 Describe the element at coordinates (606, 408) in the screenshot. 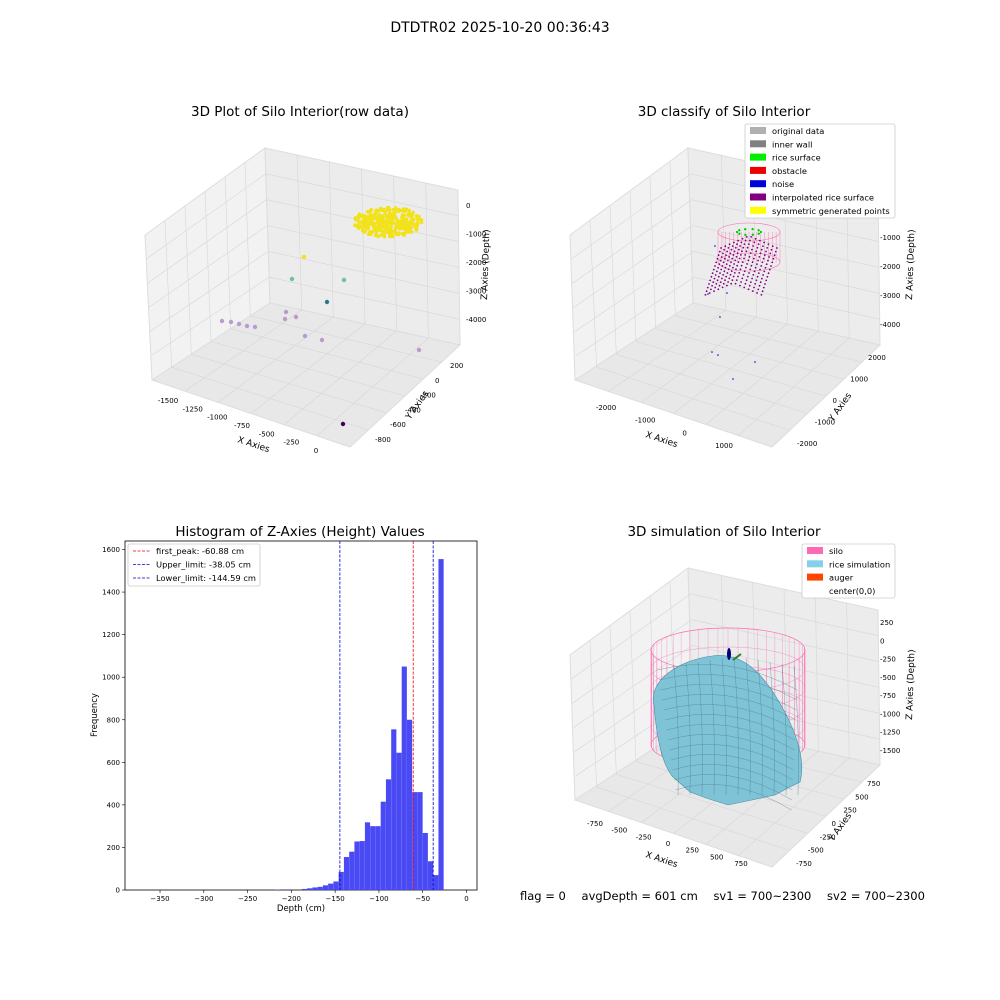

I see `x-tick: -2000` at that location.